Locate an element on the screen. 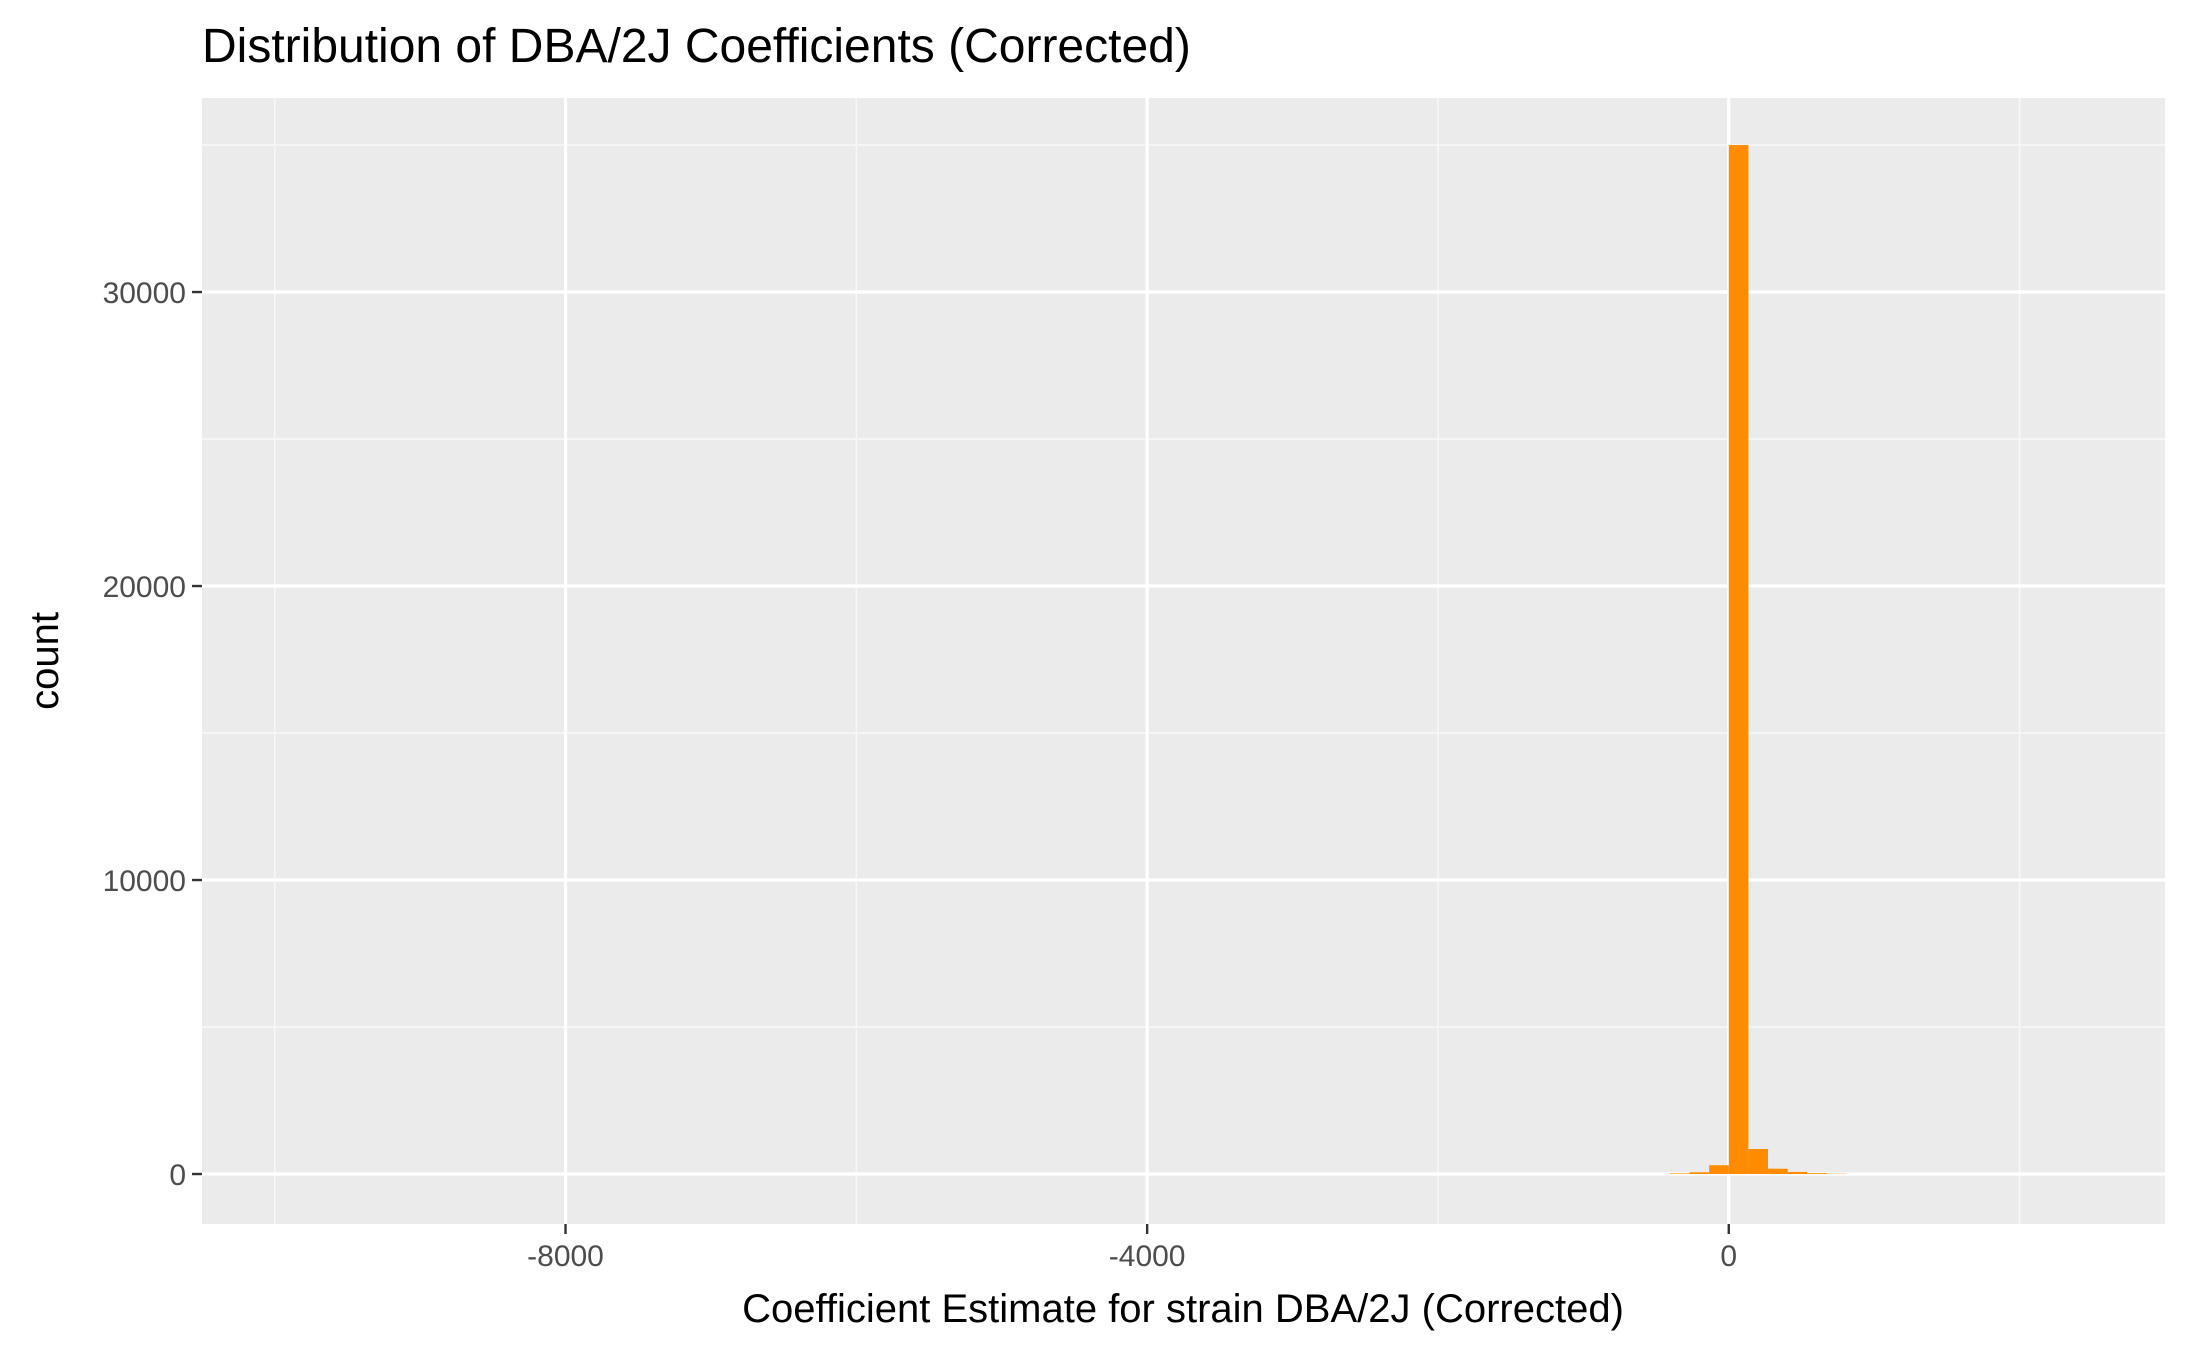 This screenshot has width=2187, height=1351. y-axis-title: count is located at coordinates (45, 661).